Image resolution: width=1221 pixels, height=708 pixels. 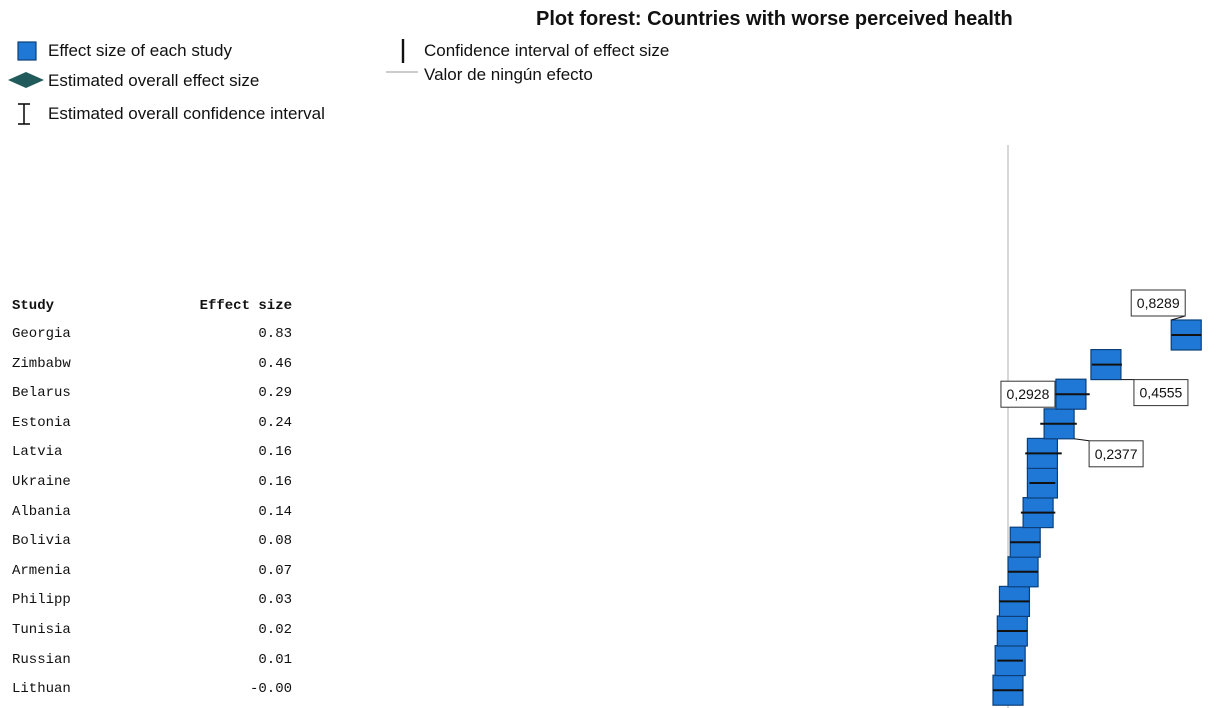 What do you see at coordinates (152, 485) in the screenshot?
I see `table-row: Ukraine 0.16` at bounding box center [152, 485].